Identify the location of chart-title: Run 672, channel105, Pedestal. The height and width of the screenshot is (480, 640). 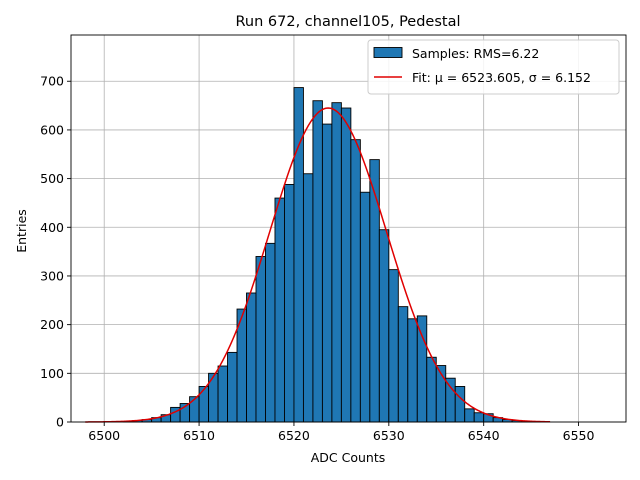
(347, 22).